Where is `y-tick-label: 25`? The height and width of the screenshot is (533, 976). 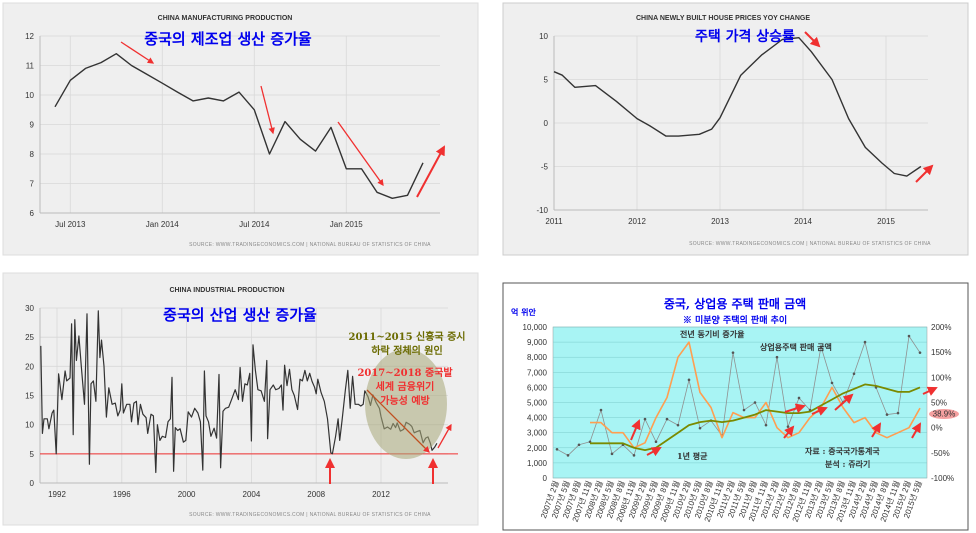
y-tick-label: 25 is located at coordinates (29, 337).